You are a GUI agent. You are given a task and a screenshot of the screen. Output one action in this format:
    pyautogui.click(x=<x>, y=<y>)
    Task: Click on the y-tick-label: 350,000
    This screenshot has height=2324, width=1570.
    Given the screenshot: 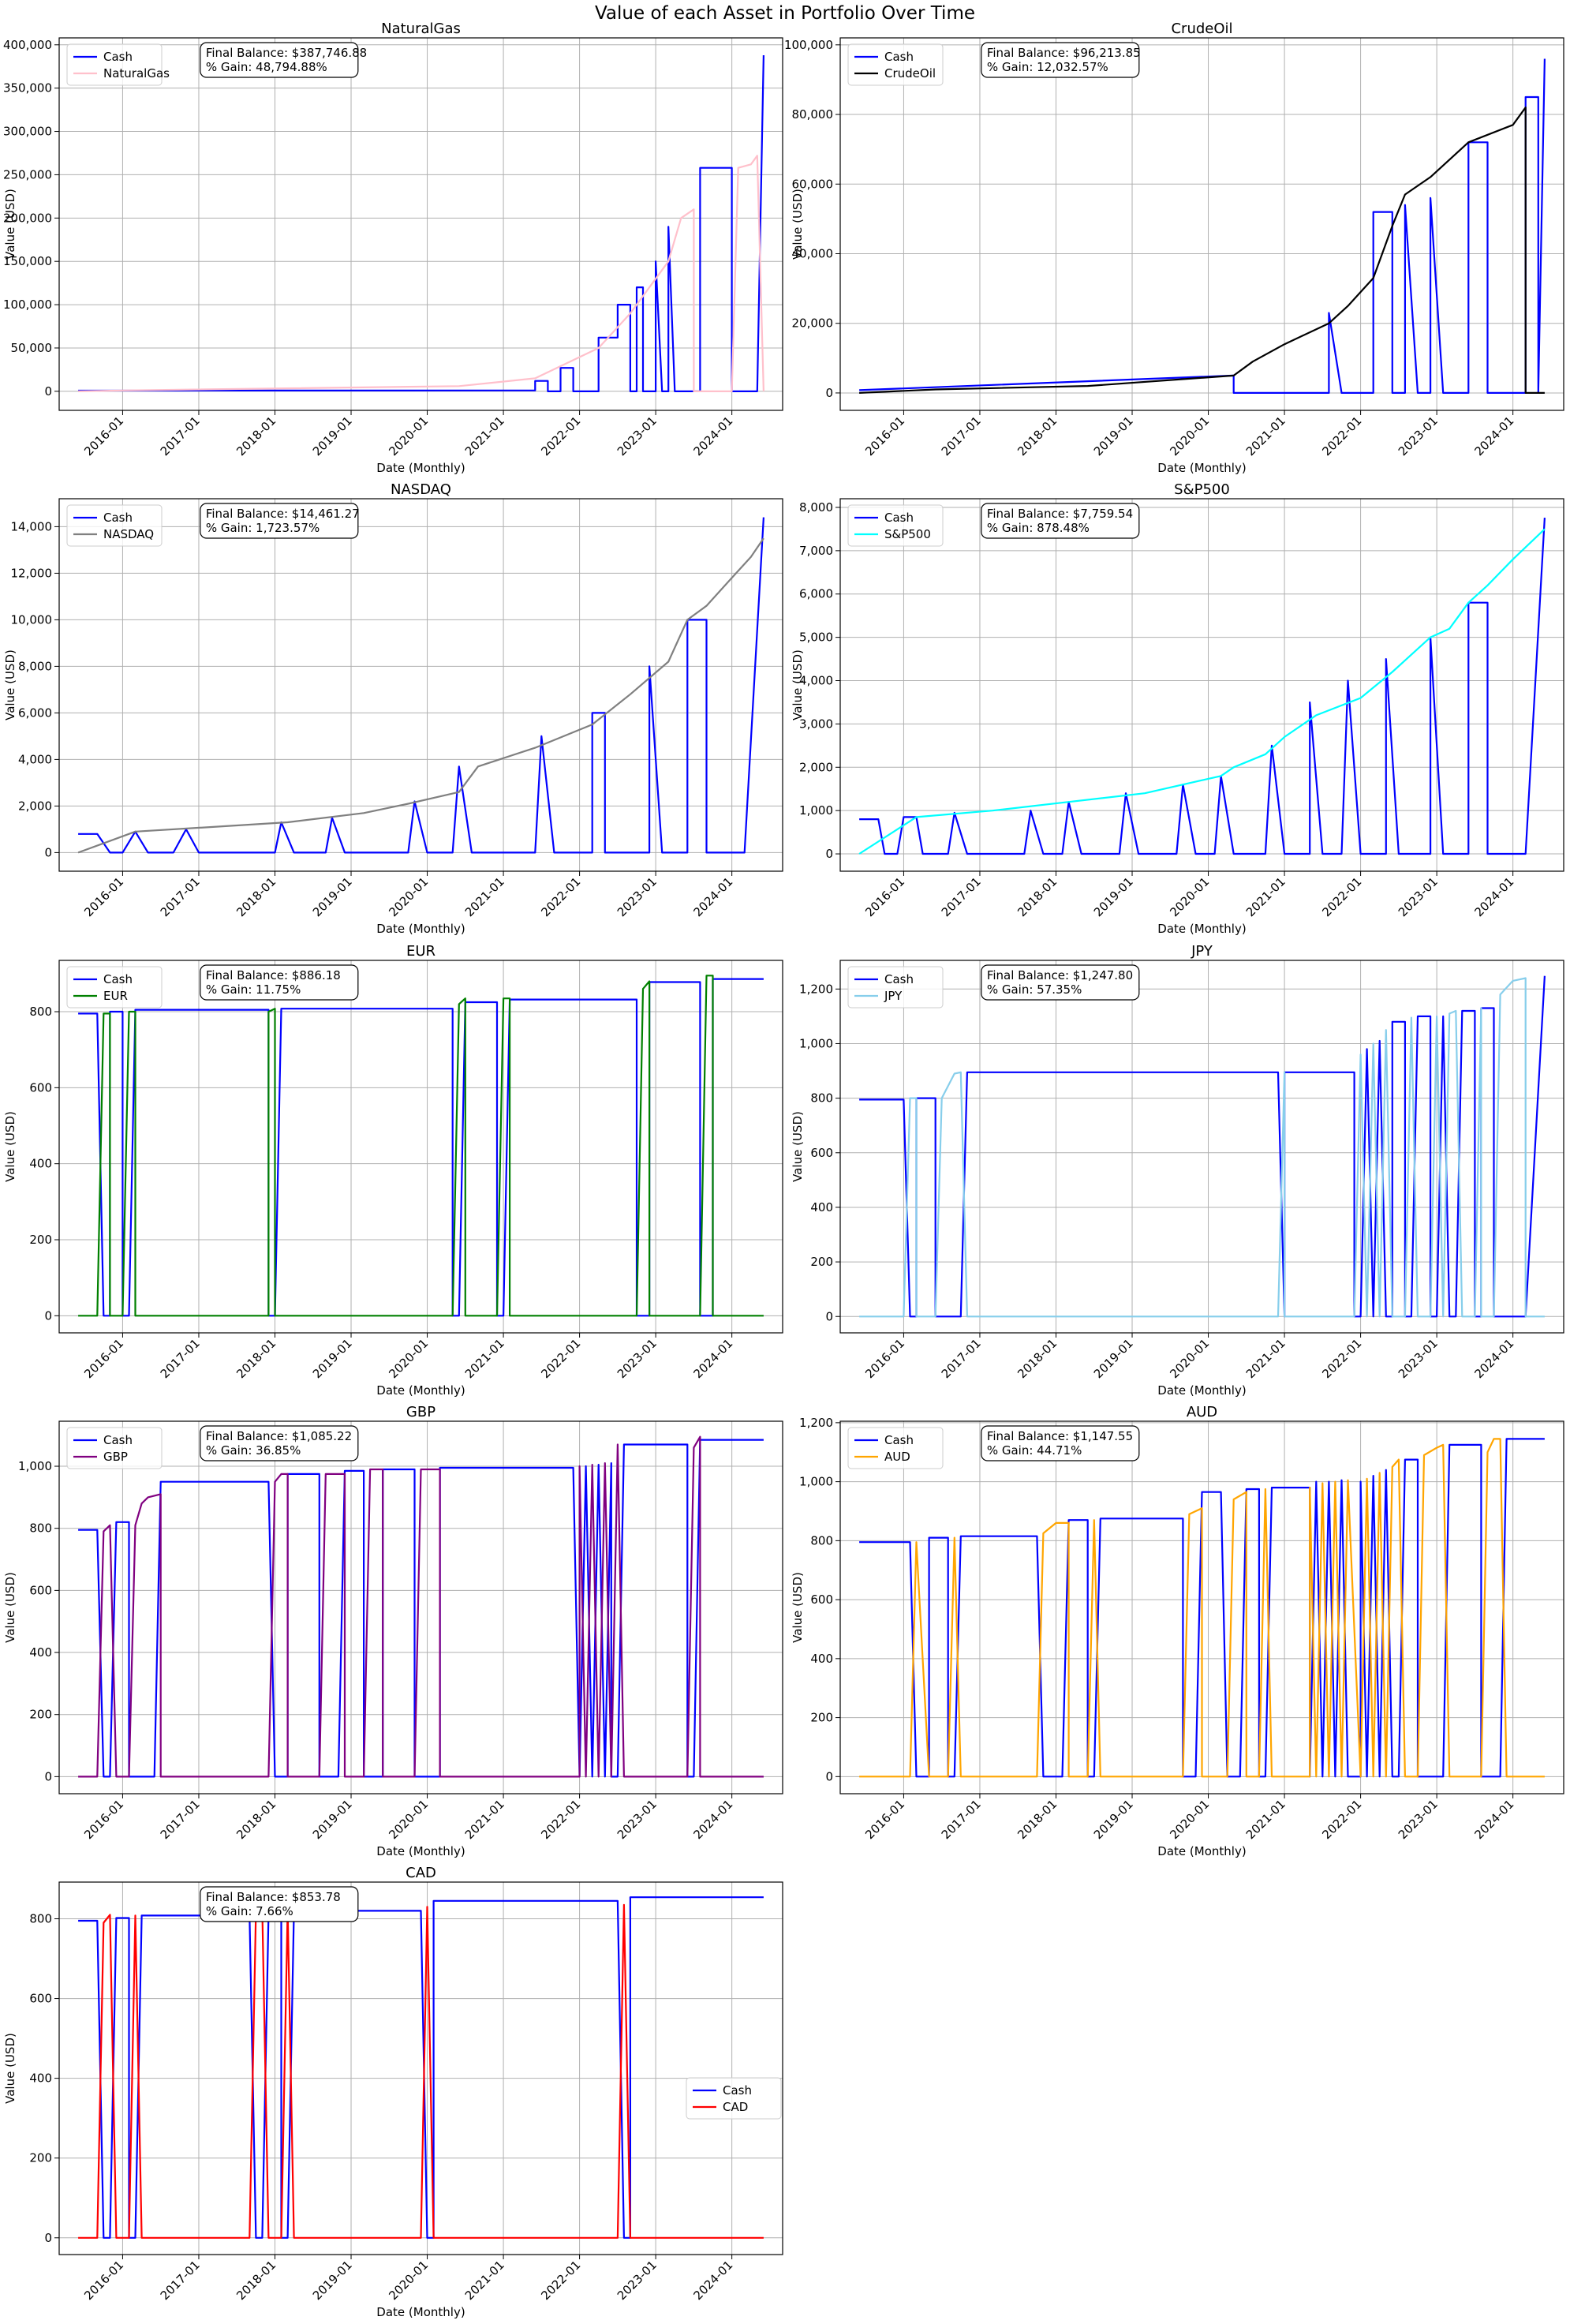 What is the action you would take?
    pyautogui.click(x=27, y=88)
    